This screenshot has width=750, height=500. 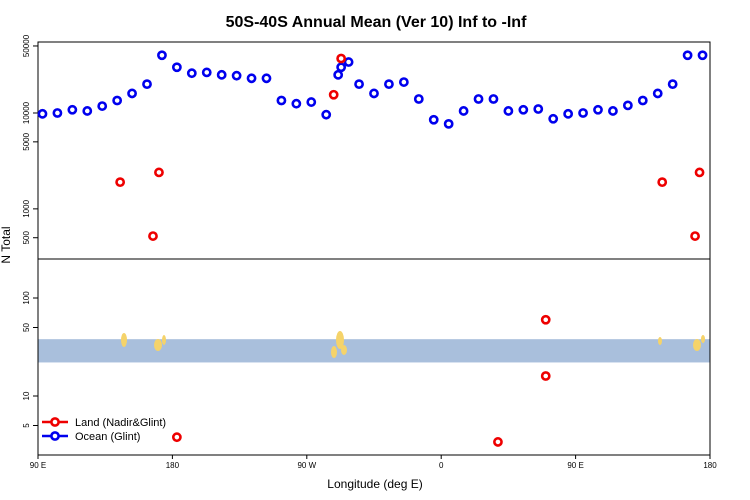 What do you see at coordinates (173, 465) in the screenshot?
I see `x-tick-label-1: 180` at bounding box center [173, 465].